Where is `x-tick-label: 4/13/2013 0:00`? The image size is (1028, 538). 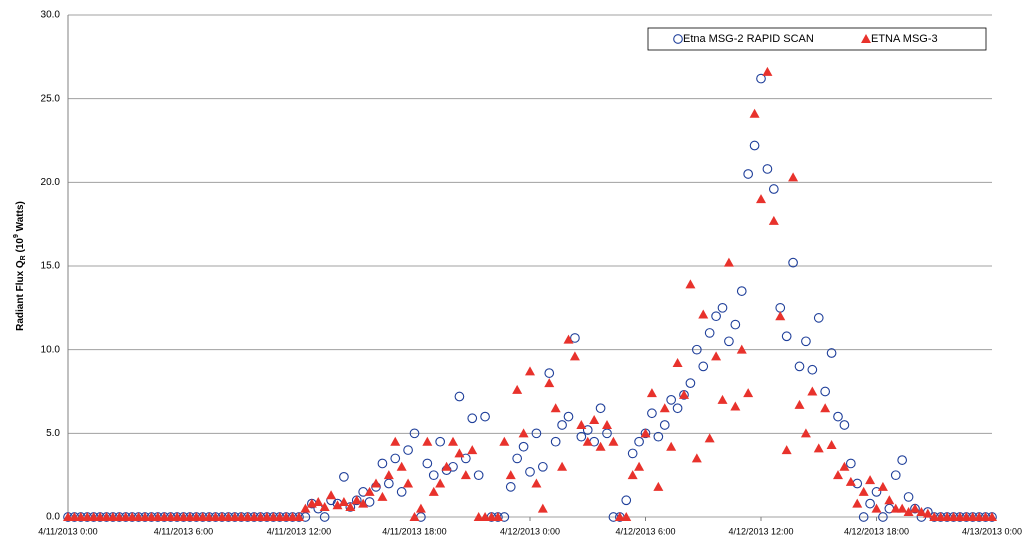 x-tick-label: 4/13/2013 0:00 is located at coordinates (992, 531).